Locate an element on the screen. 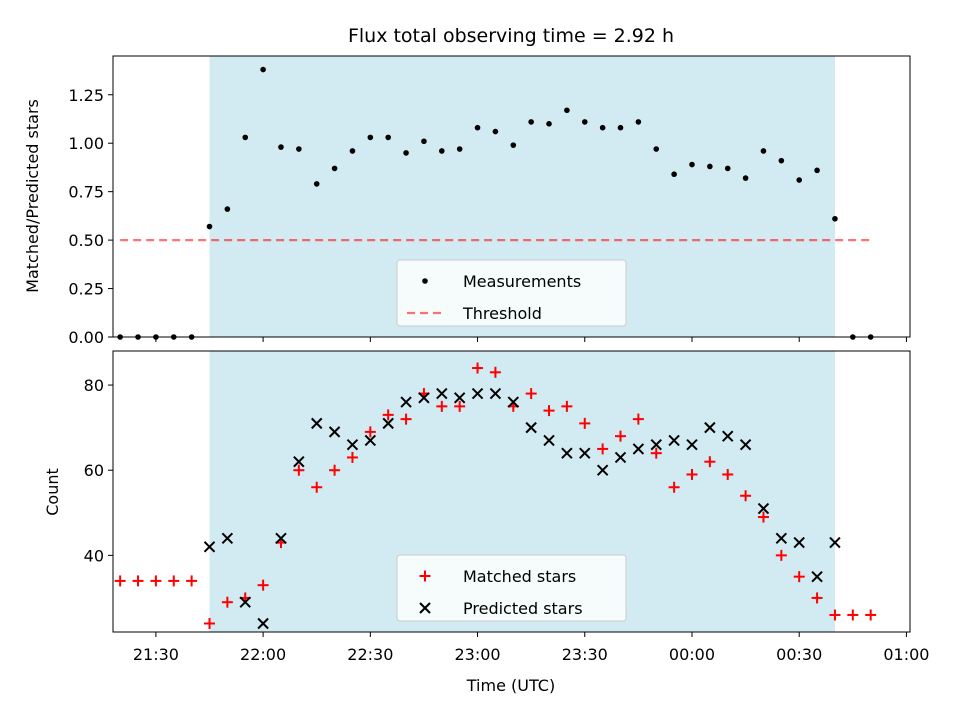 The image size is (960, 720). legend-label: Measurements is located at coordinates (522, 281).